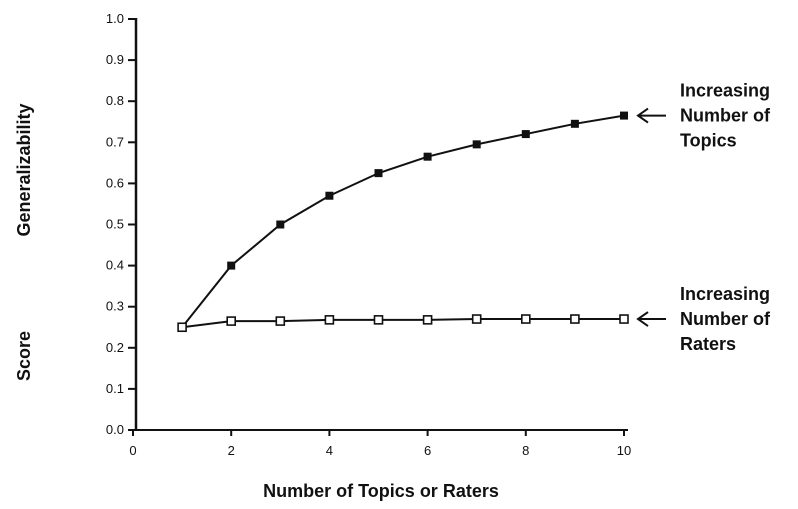 The image size is (798, 509). I want to click on y-tick-label: 0.4, so click(115, 265).